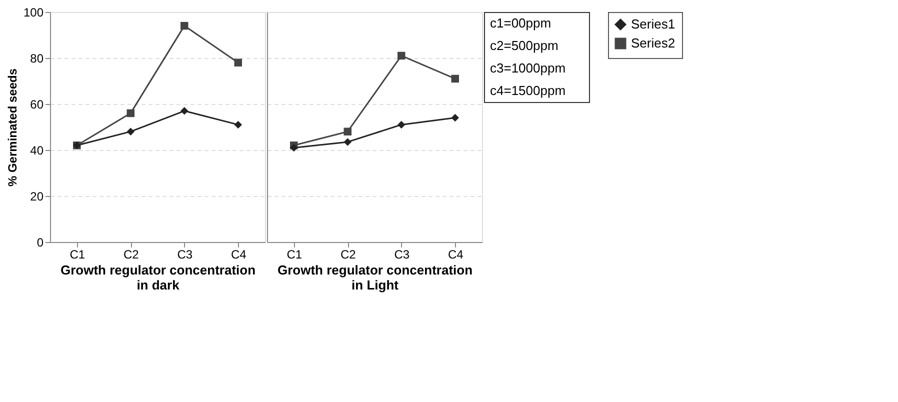 This screenshot has width=898, height=402. What do you see at coordinates (653, 24) in the screenshot?
I see `legend-label: Series1` at bounding box center [653, 24].